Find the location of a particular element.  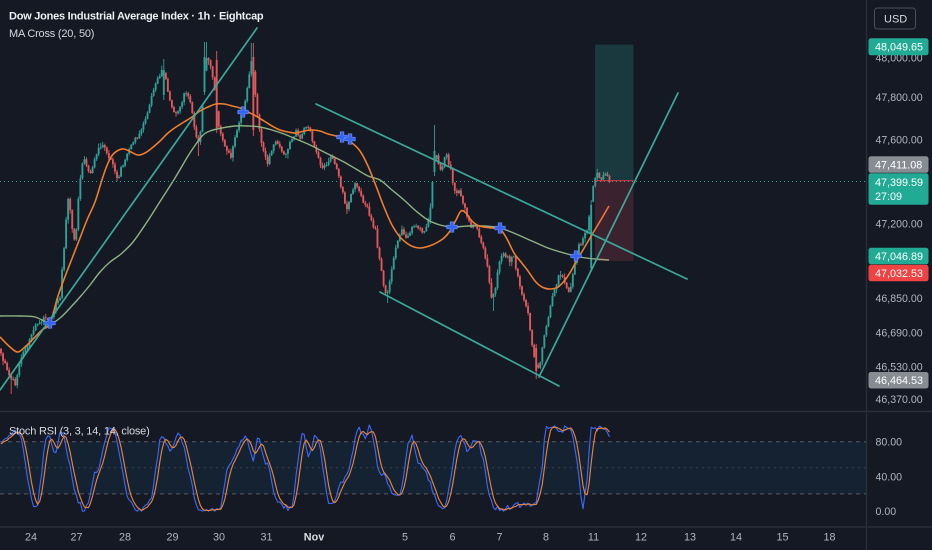

svg-text: 47,399.59 is located at coordinates (899, 183).